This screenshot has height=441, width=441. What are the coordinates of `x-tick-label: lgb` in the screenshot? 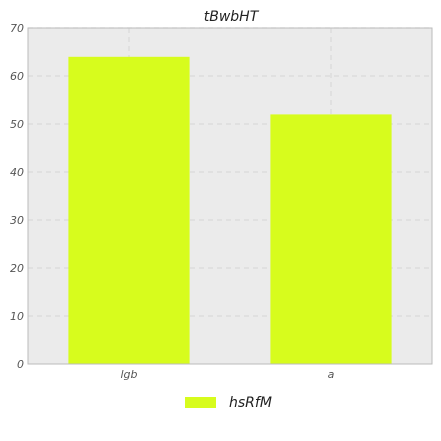 It's located at (128, 374).